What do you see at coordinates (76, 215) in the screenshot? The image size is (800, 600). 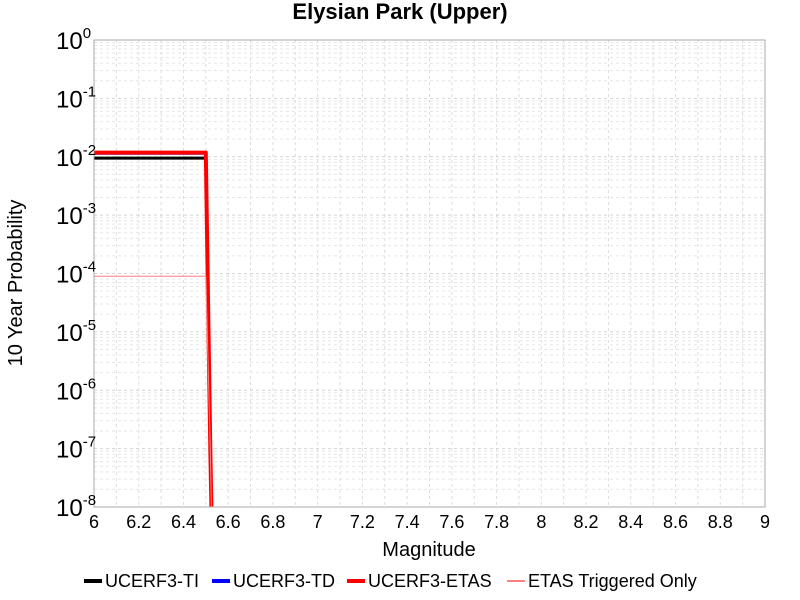 I see `y-tick-label: 10⁻³` at bounding box center [76, 215].